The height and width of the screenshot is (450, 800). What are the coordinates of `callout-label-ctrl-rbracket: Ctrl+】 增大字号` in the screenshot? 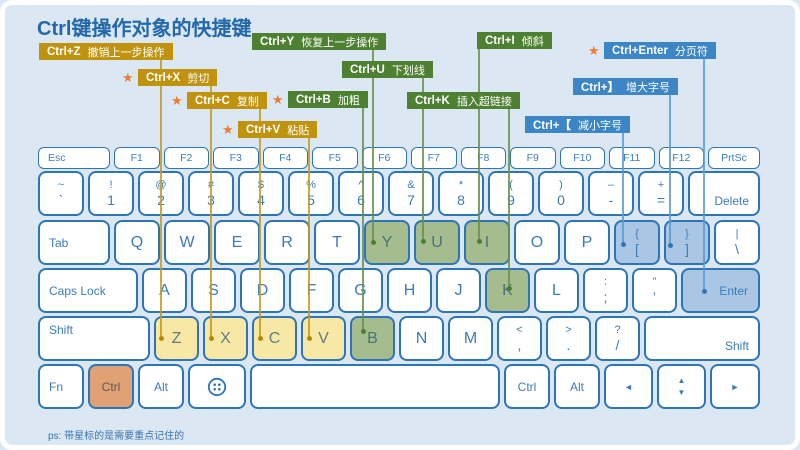 It's located at (626, 86).